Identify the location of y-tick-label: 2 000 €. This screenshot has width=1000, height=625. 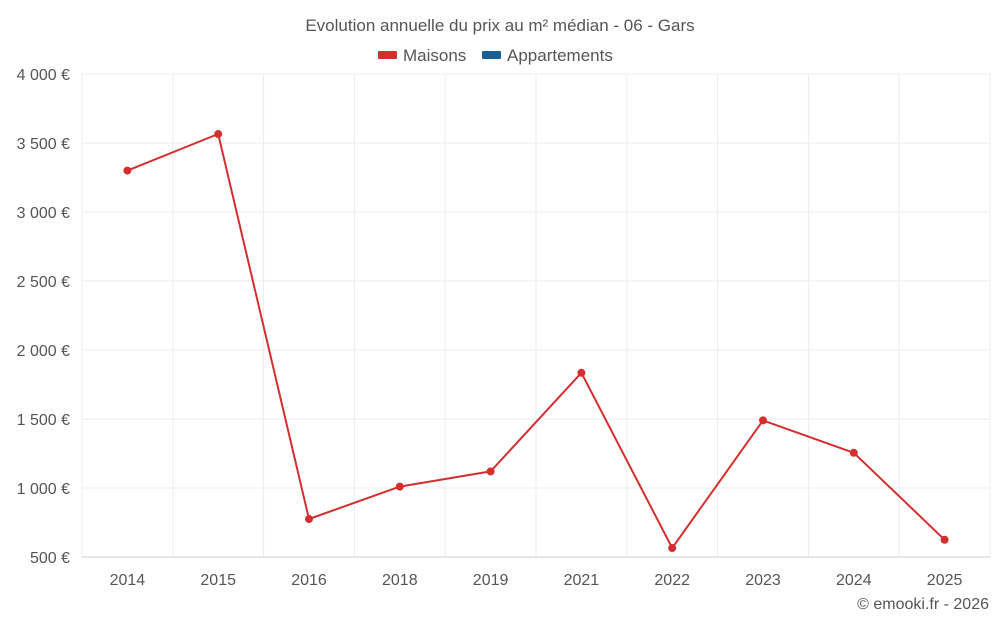
(43, 351).